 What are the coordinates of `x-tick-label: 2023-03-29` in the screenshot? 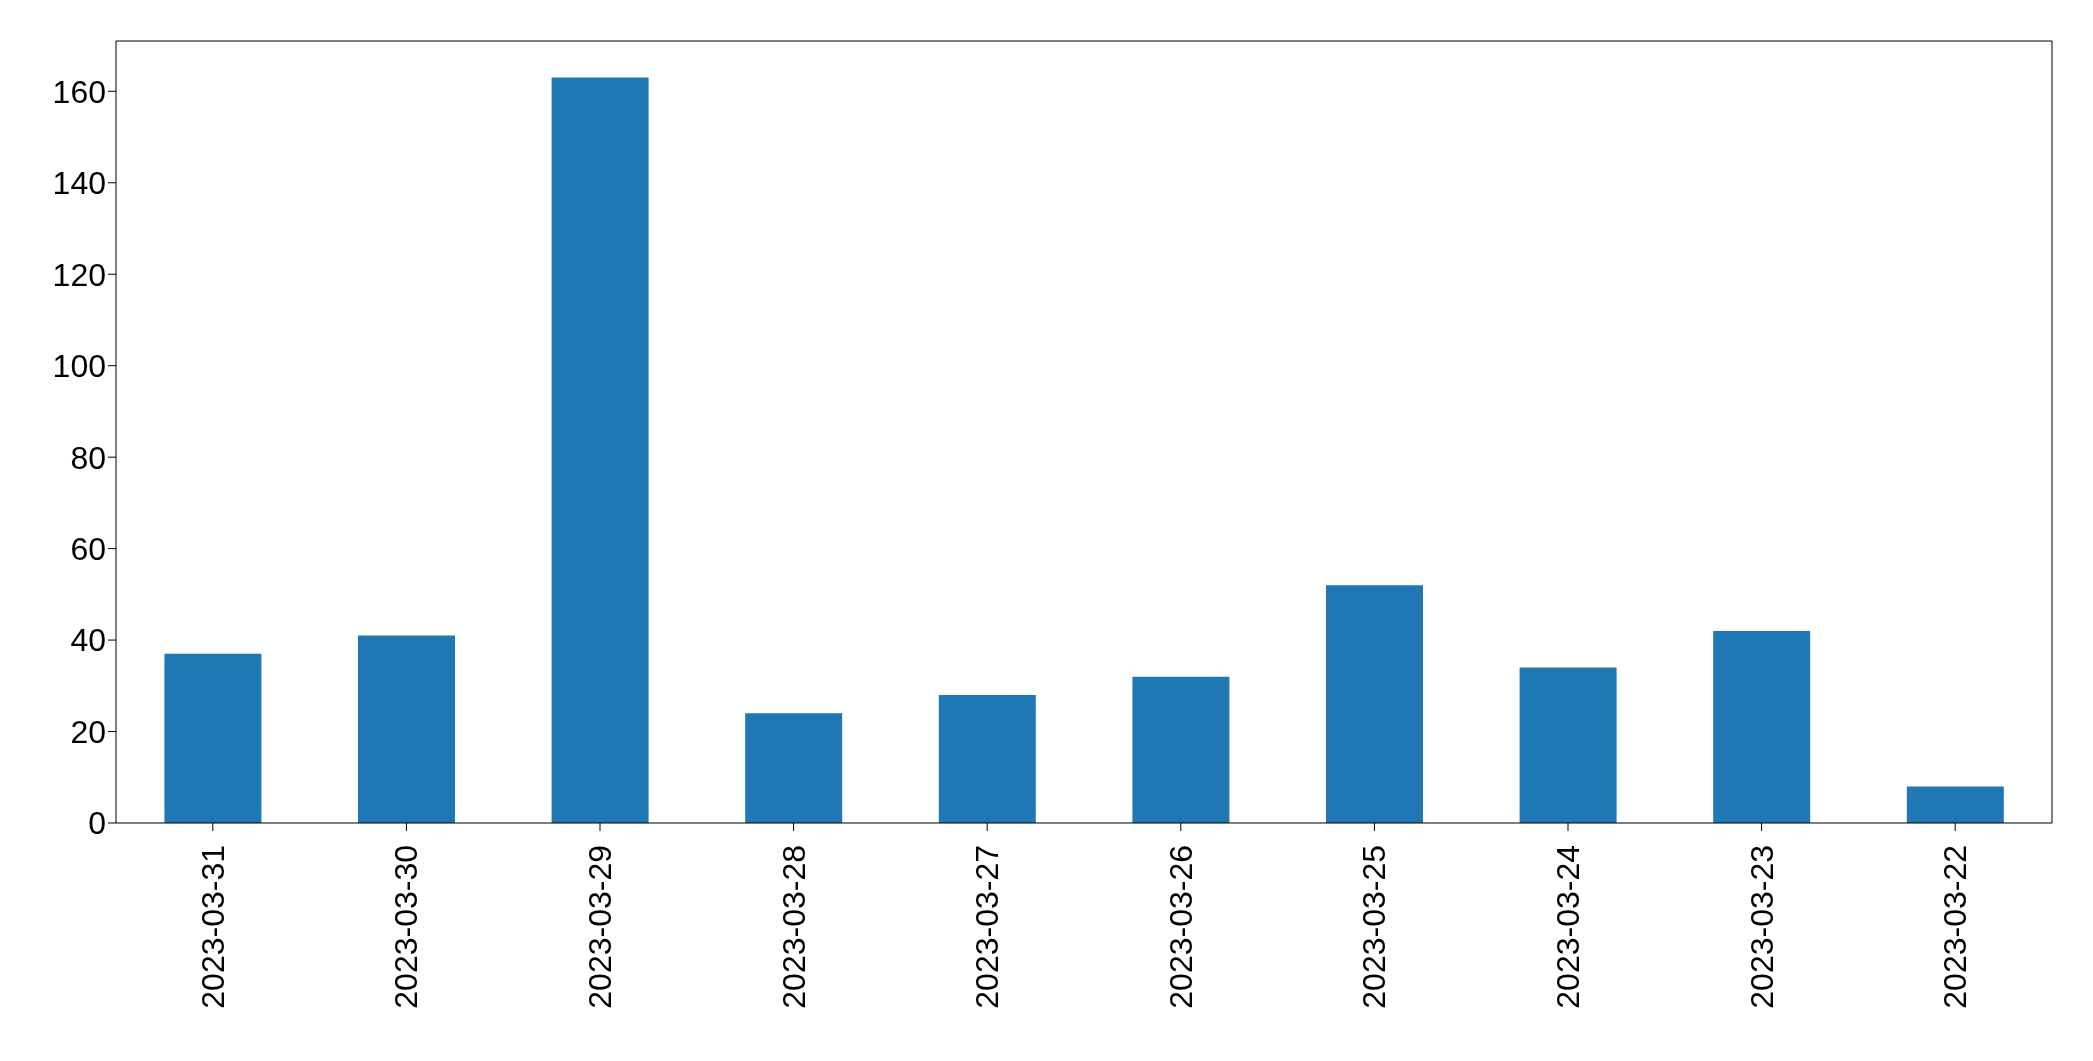 It's located at (600, 927).